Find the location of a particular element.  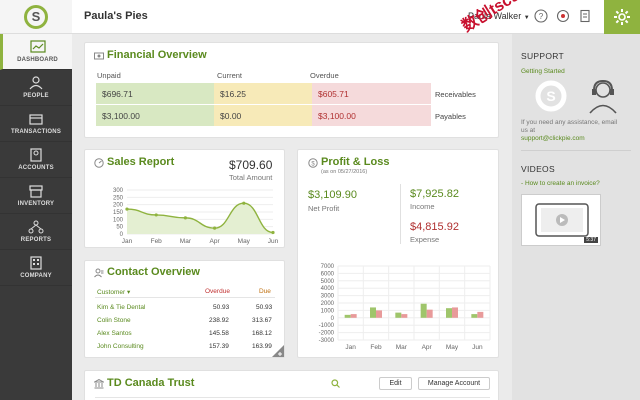

financial-overview-title: Financial Overview is located at coordinates (157, 55).